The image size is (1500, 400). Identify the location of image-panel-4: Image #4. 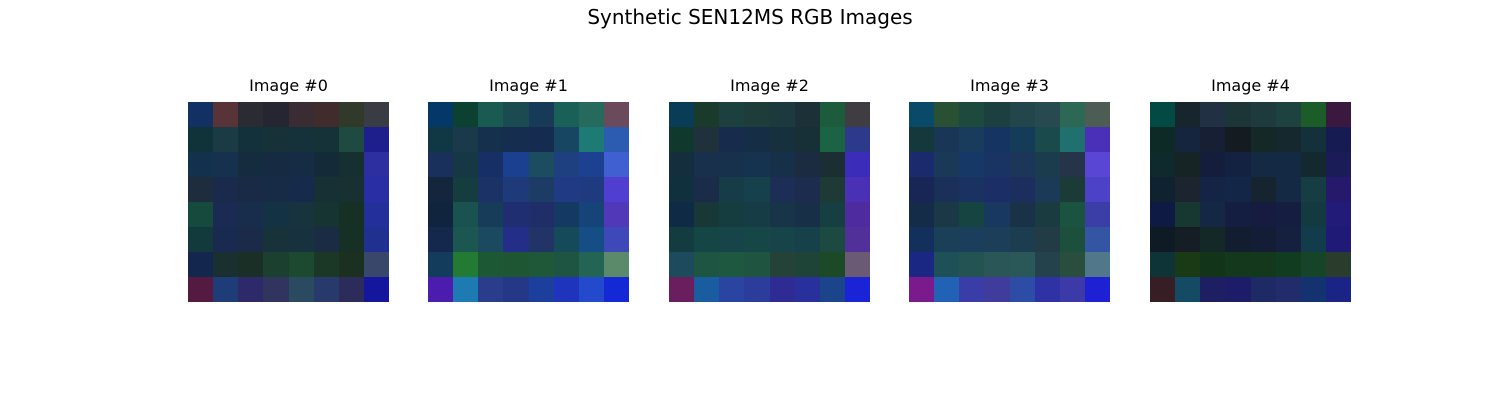
(1250, 86).